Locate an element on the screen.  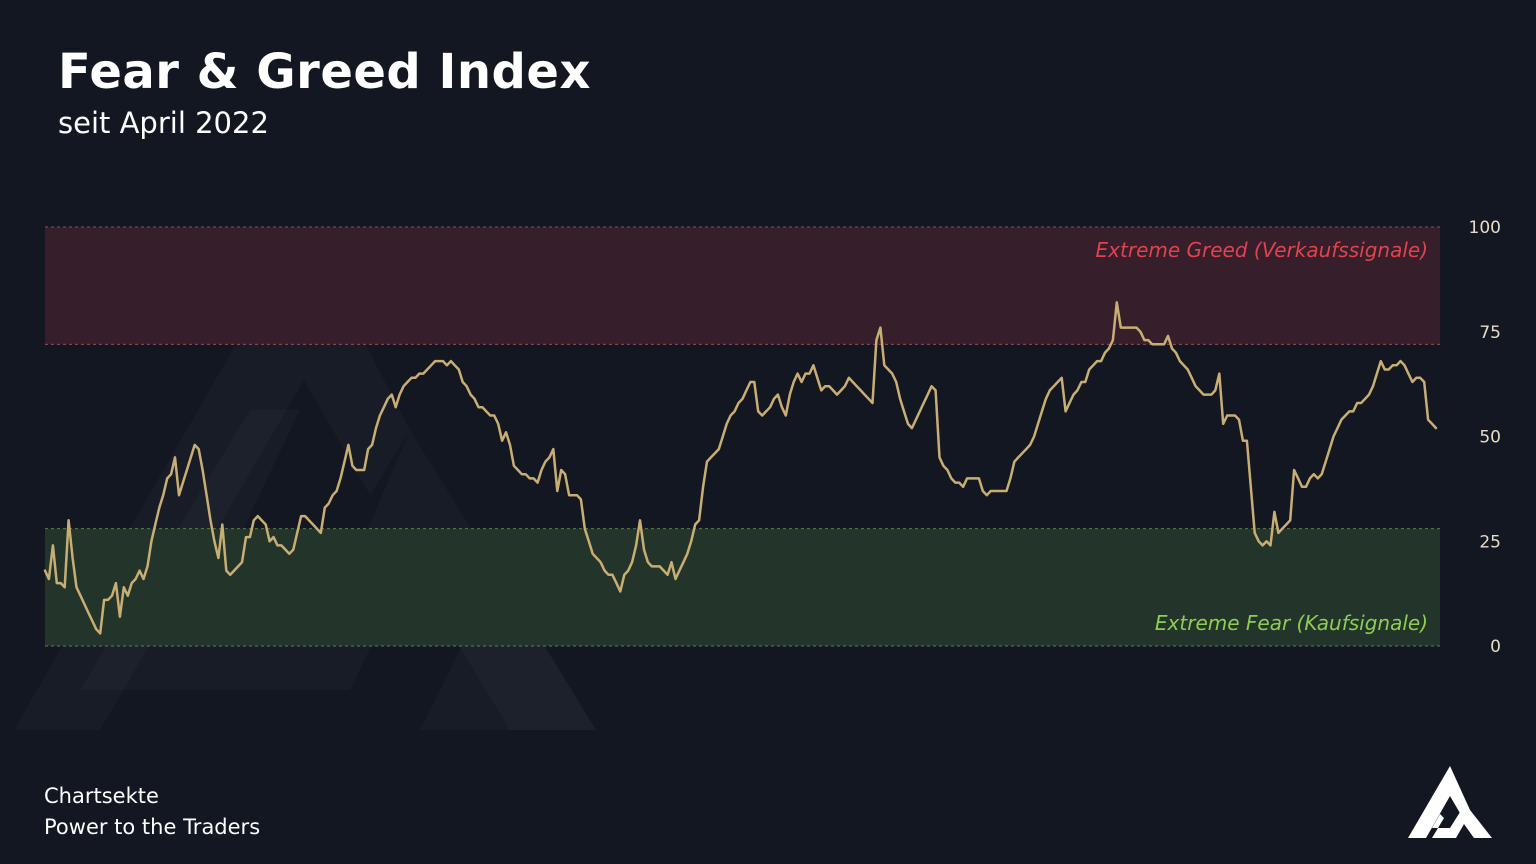
y-tick-label: 25 is located at coordinates (1490, 542).